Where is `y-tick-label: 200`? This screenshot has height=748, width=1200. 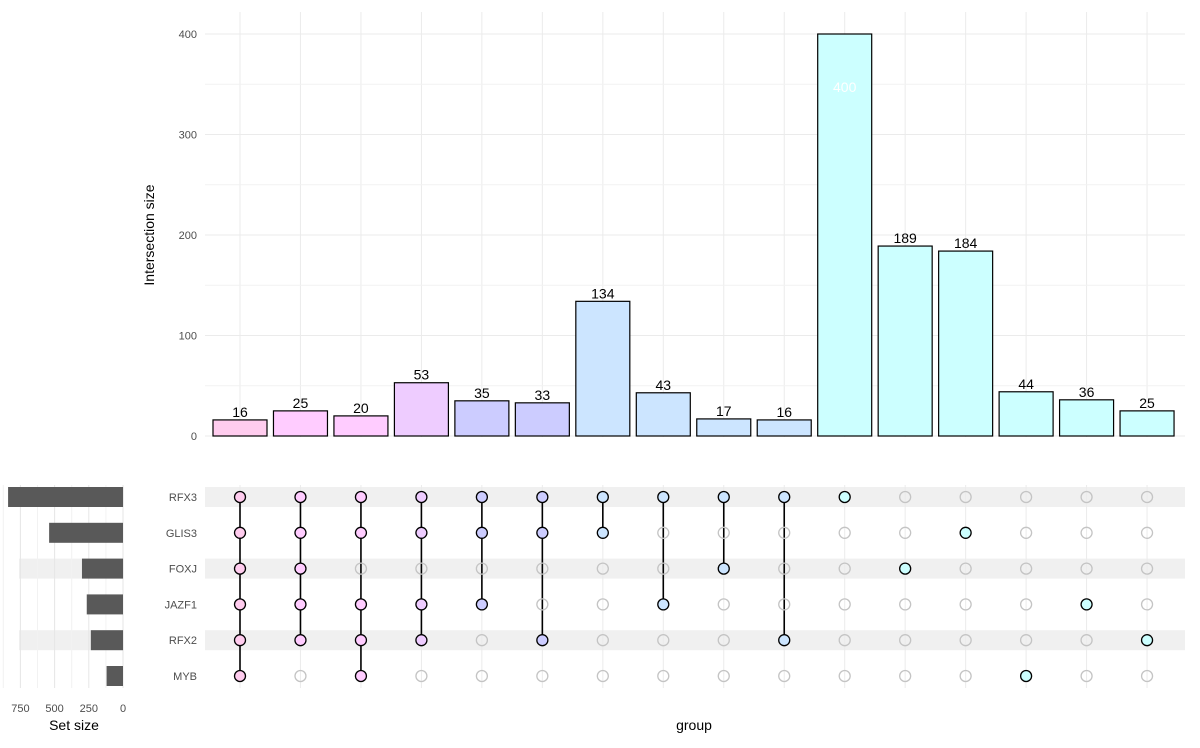
y-tick-label: 200 is located at coordinates (188, 236).